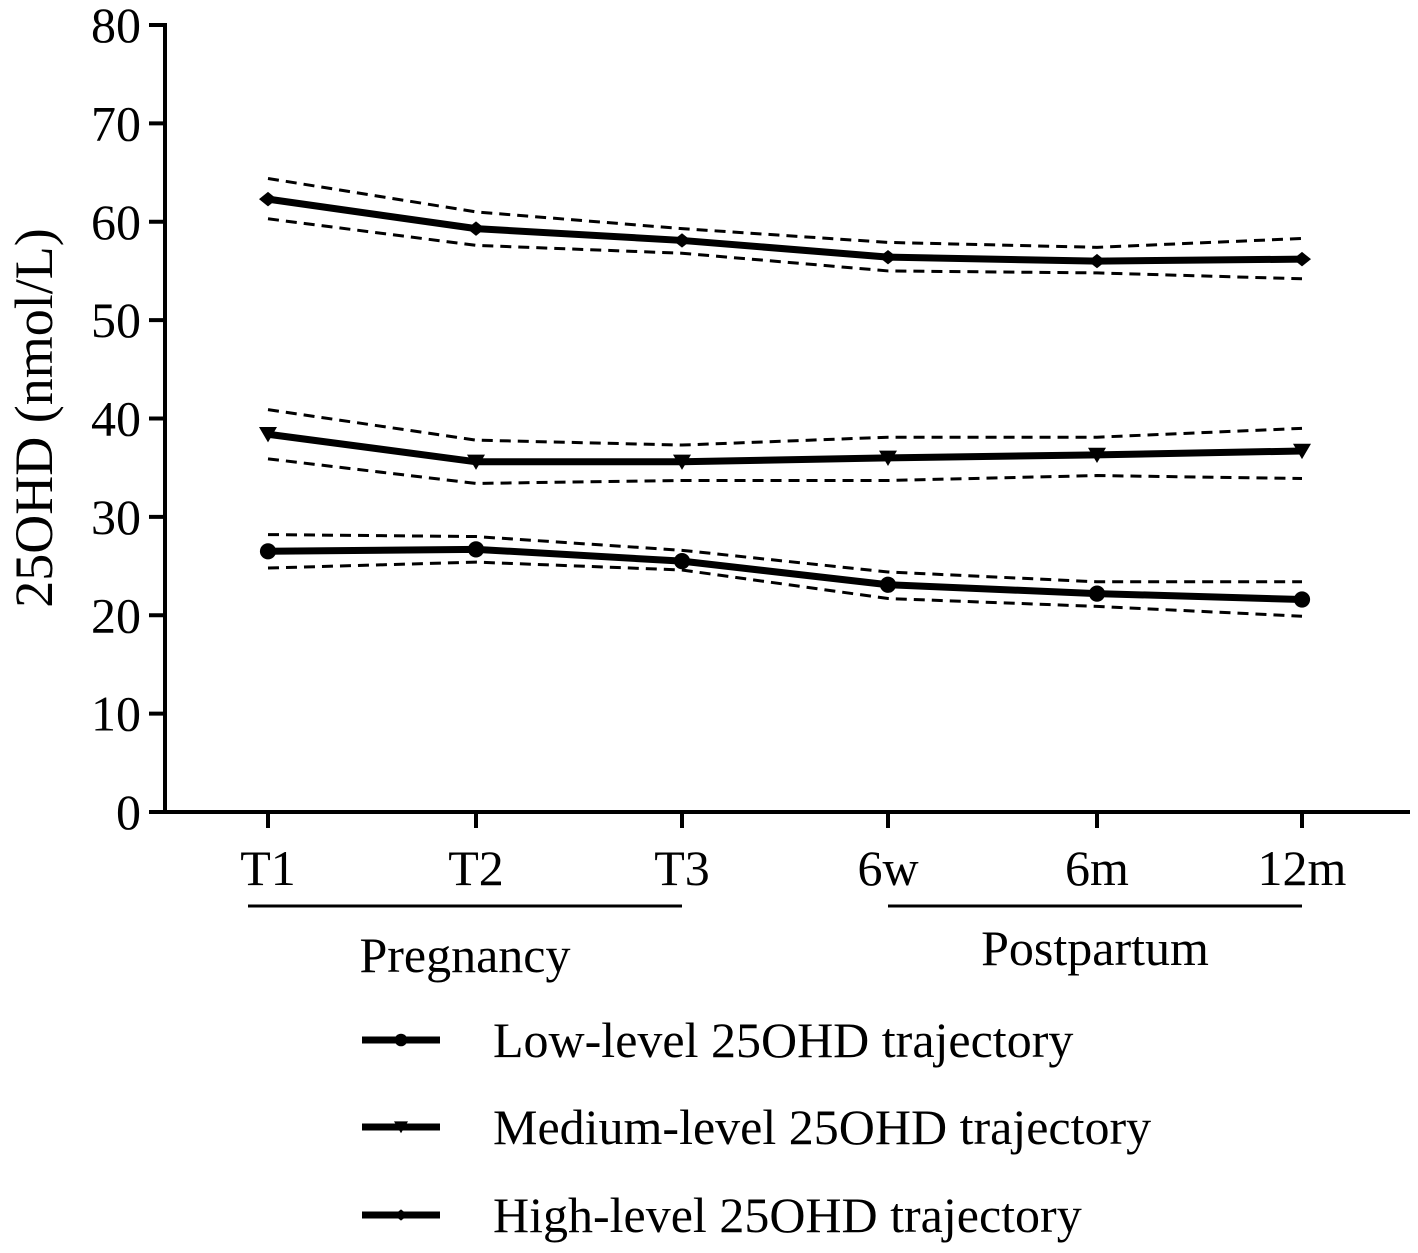 This screenshot has width=1418, height=1253. What do you see at coordinates (116, 222) in the screenshot?
I see `y-tick-label: 60` at bounding box center [116, 222].